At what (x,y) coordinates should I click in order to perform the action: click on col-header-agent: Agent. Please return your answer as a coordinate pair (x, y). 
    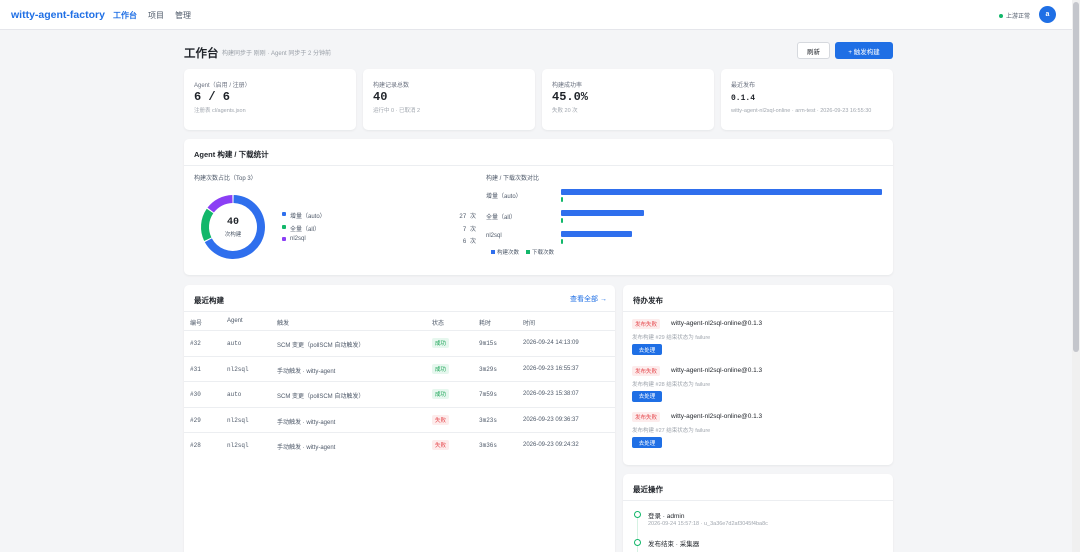
    Looking at the image, I should click on (235, 321).